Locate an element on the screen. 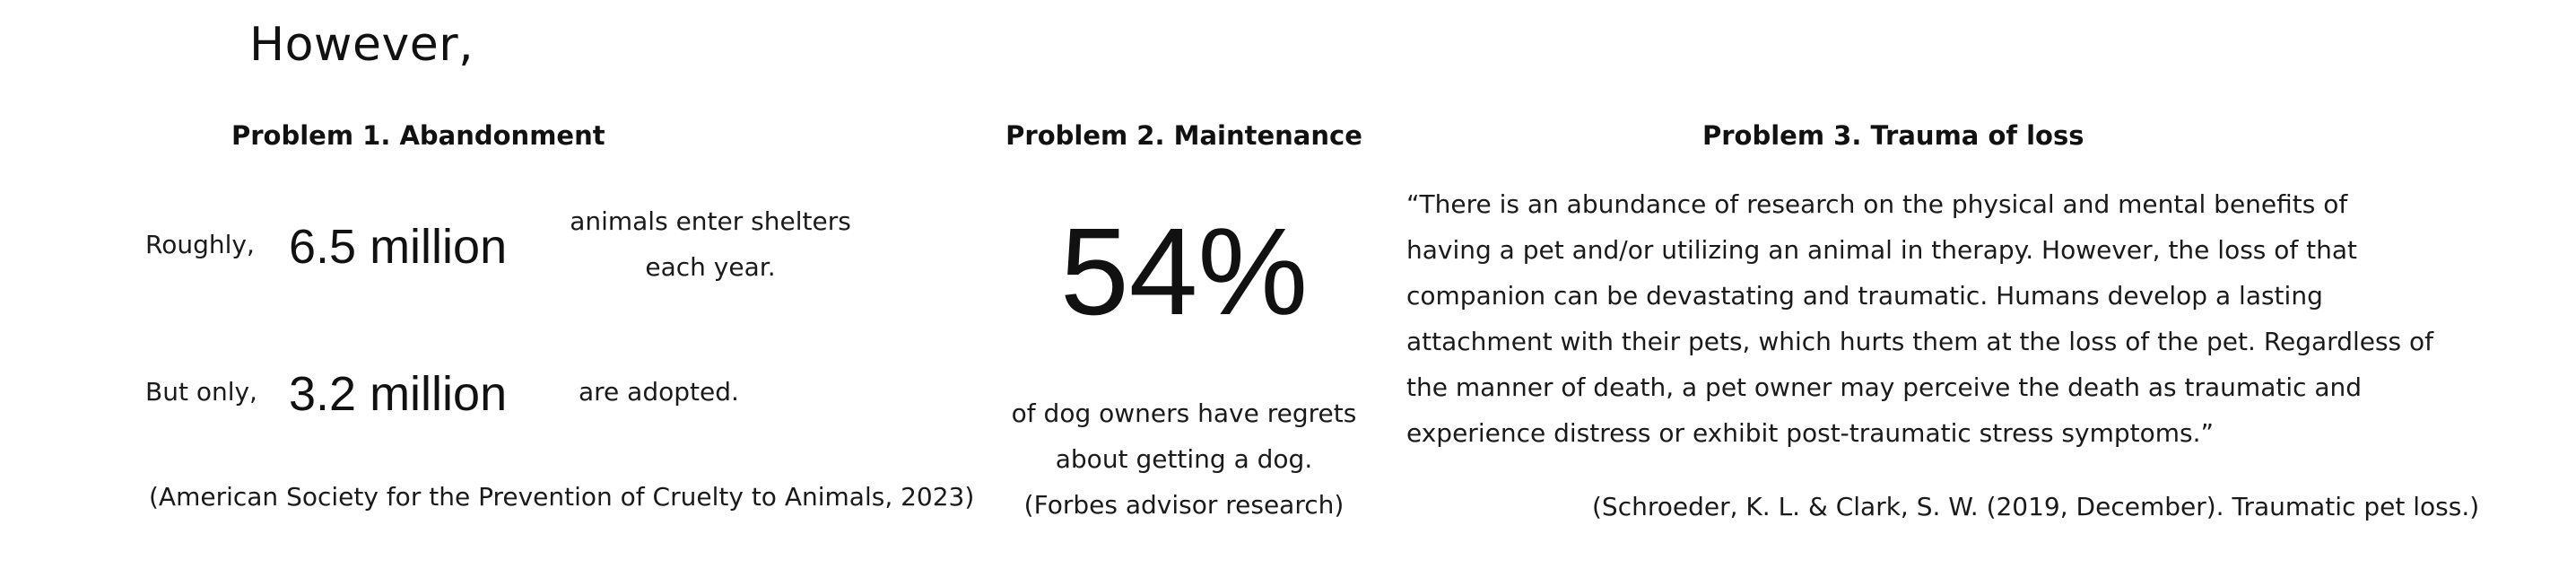 The height and width of the screenshot is (569, 2576). problem-2-desc-line-2: about getting a dog. is located at coordinates (1184, 459).